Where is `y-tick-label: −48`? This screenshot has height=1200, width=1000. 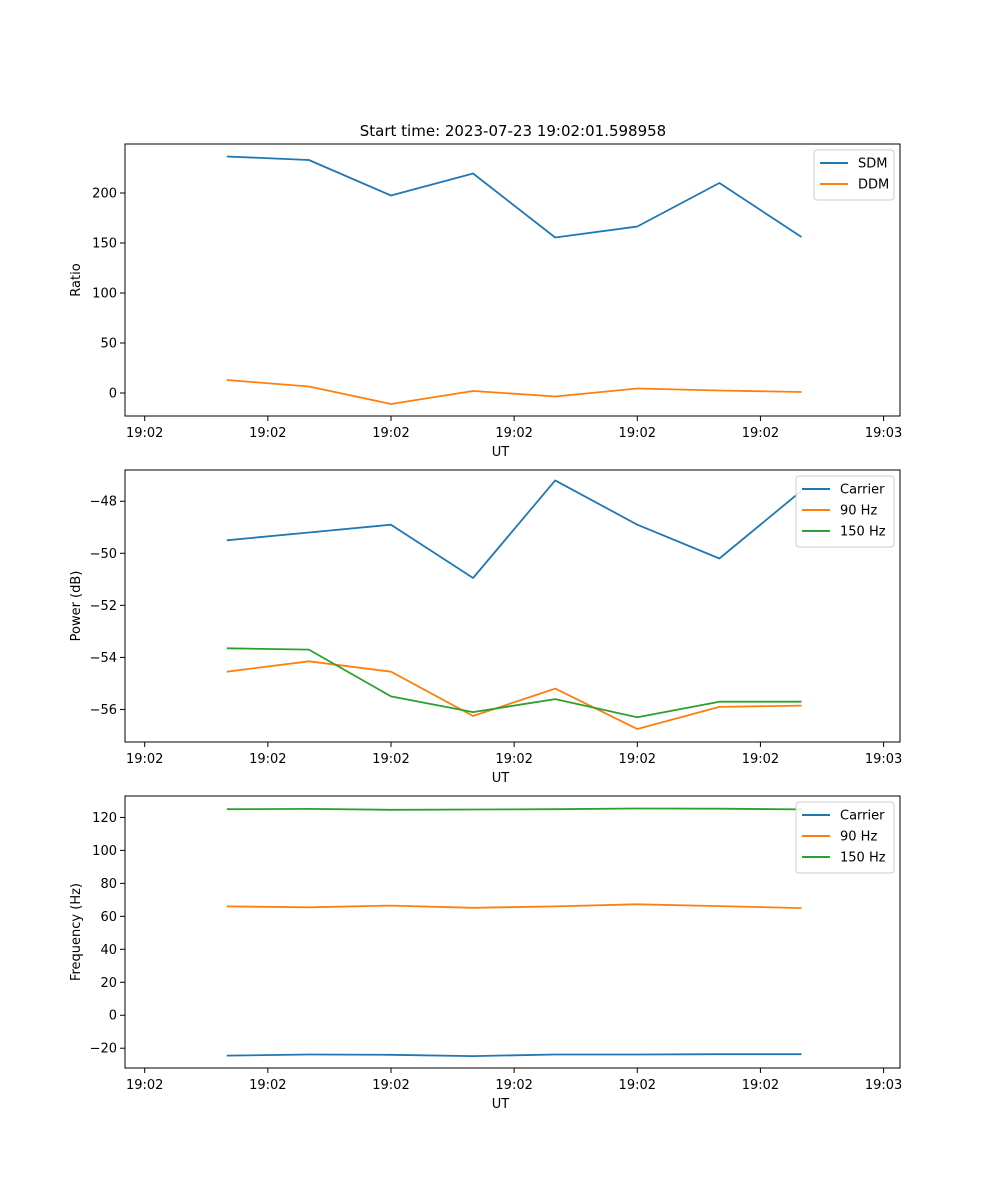 y-tick-label: −48 is located at coordinates (103, 502).